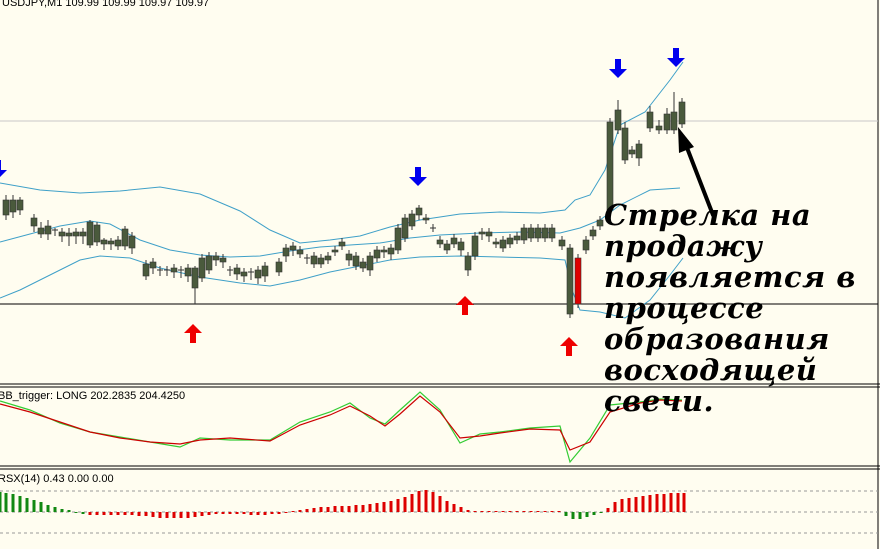  What do you see at coordinates (708, 230) in the screenshot?
I see `annotation-line: Стрелка на продажу` at bounding box center [708, 230].